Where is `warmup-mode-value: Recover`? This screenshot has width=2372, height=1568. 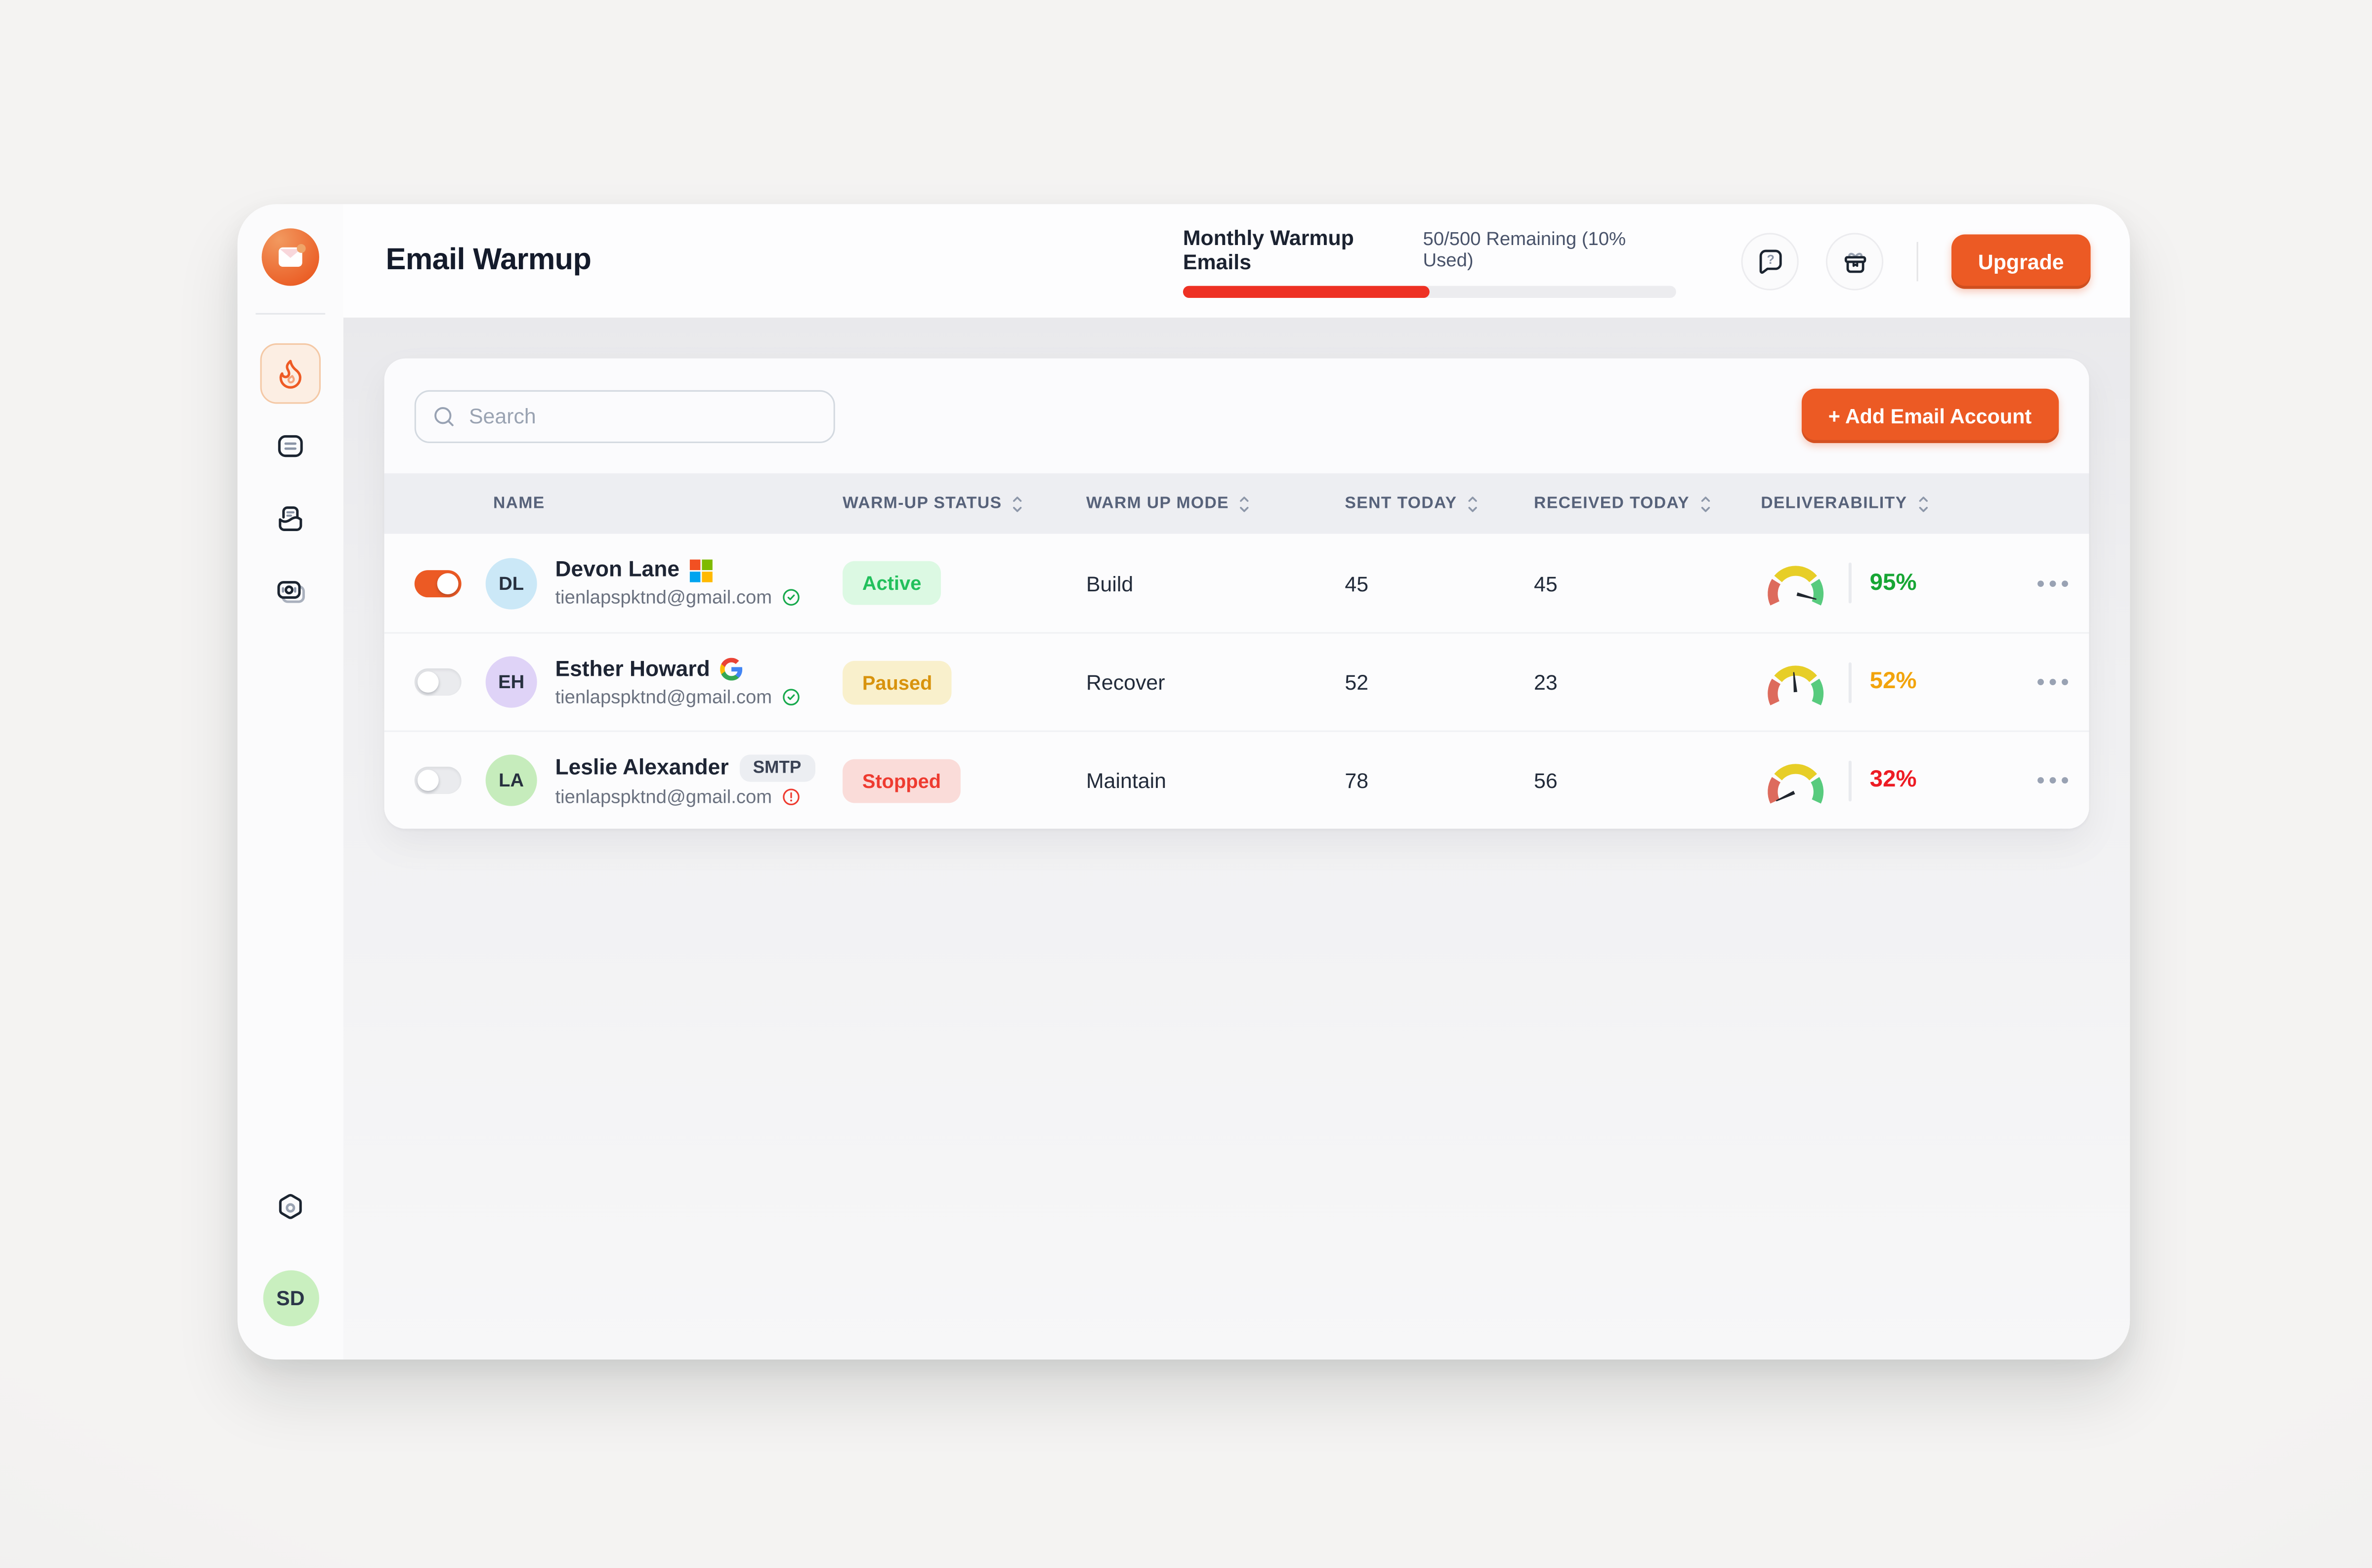
warmup-mode-value: Recover is located at coordinates (1125, 682).